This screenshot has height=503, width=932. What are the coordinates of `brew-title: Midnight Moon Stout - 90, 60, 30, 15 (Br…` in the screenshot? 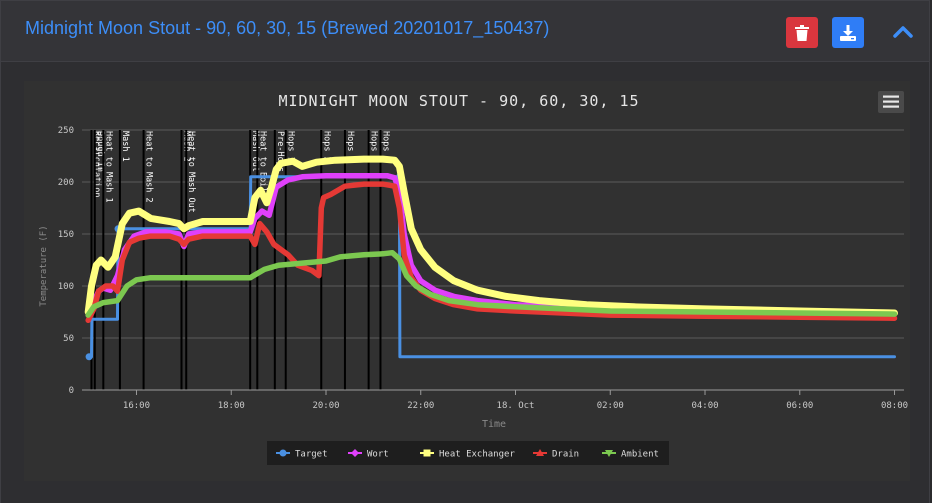 It's located at (287, 28).